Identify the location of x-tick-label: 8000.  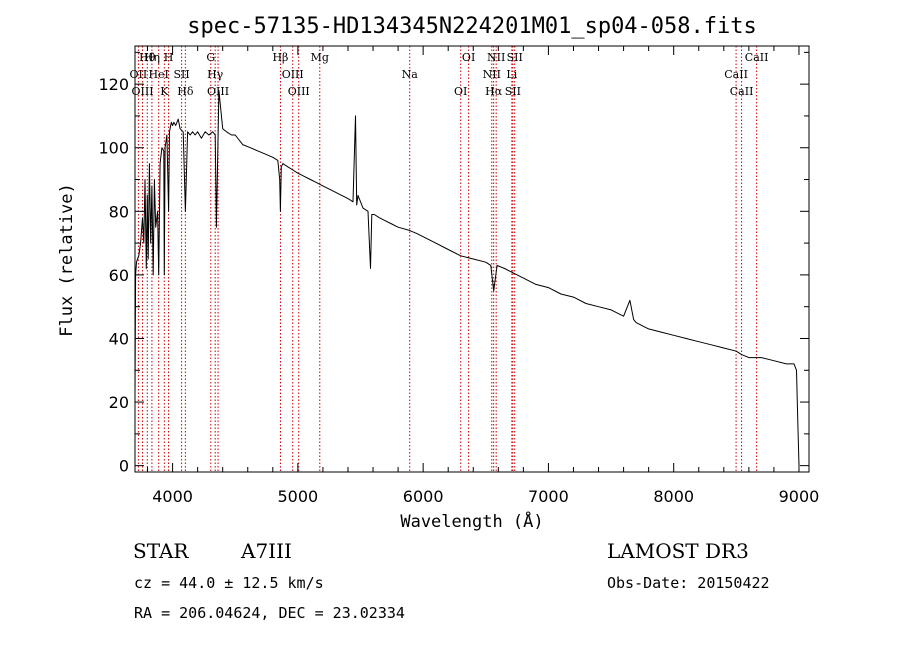
(673, 496).